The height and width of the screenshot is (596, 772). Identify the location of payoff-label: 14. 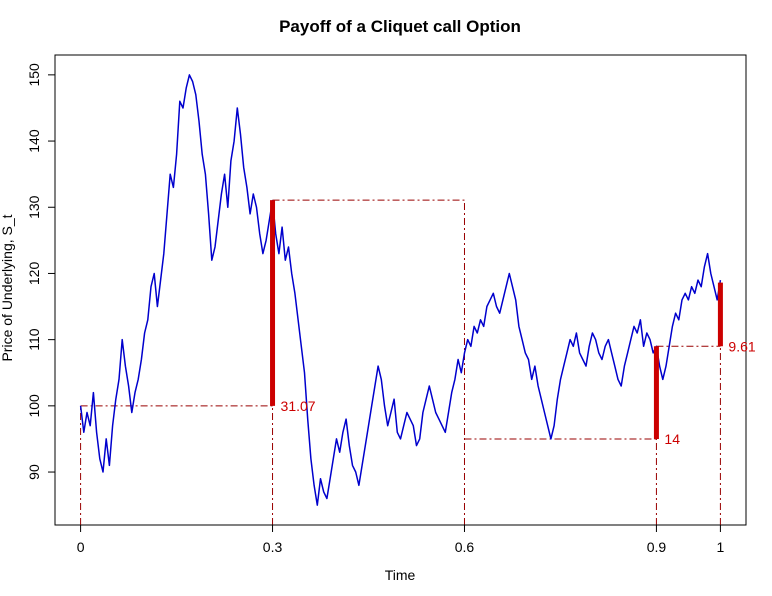
(672, 439).